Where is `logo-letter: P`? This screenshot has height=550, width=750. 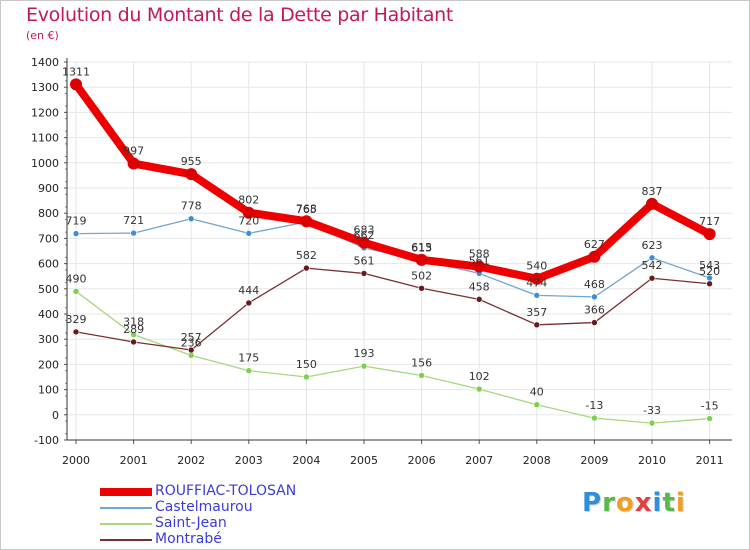 logo-letter: P is located at coordinates (592, 503).